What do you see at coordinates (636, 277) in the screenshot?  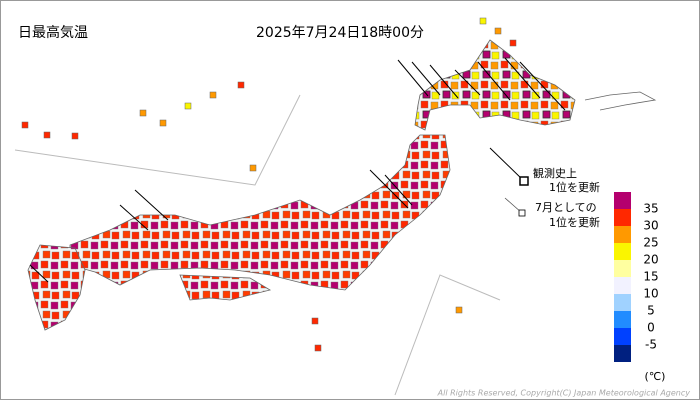 I see `legend: 35 30 25 20 15 10 5 0 -5` at bounding box center [636, 277].